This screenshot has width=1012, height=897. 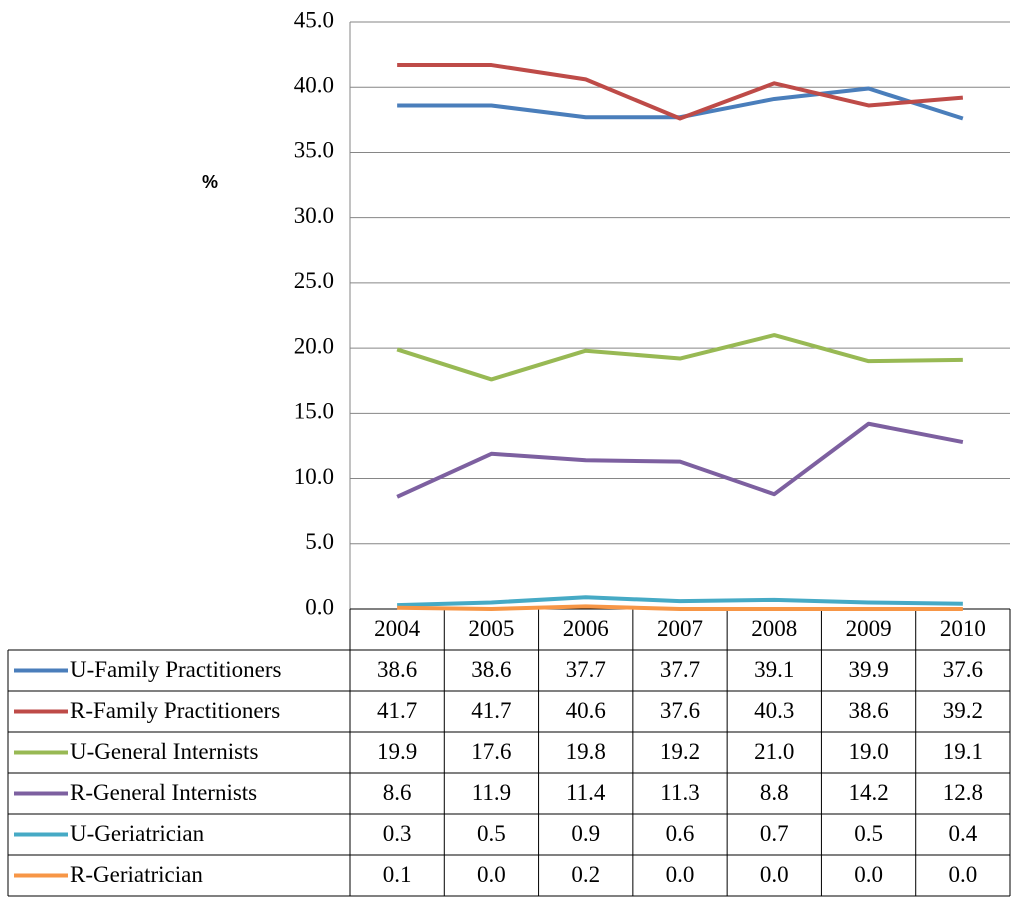 What do you see at coordinates (397, 874) in the screenshot?
I see `table-cell: 0.1` at bounding box center [397, 874].